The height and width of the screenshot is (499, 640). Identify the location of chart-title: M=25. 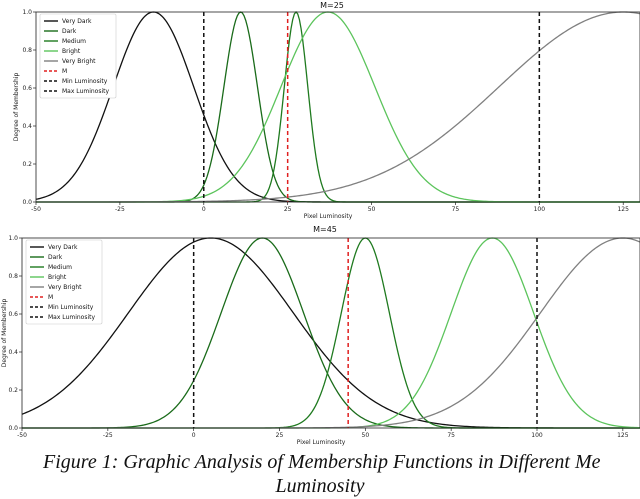
(332, 5).